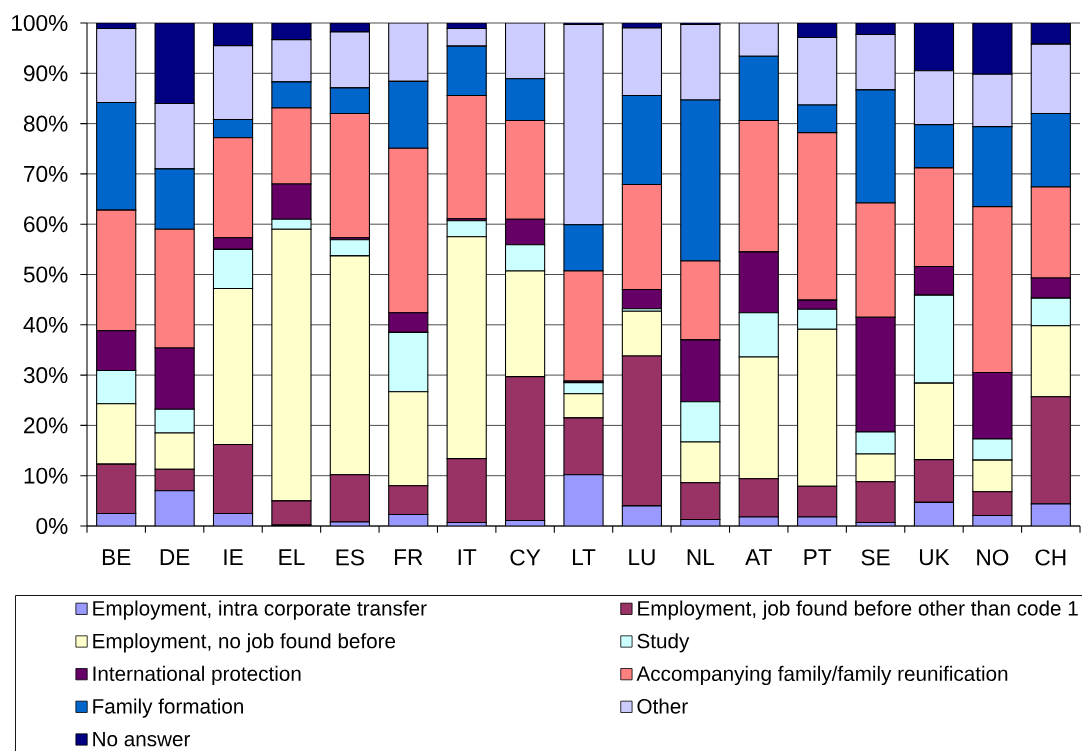  Describe the element at coordinates (197, 675) in the screenshot. I see `legend-label: International protection` at that location.